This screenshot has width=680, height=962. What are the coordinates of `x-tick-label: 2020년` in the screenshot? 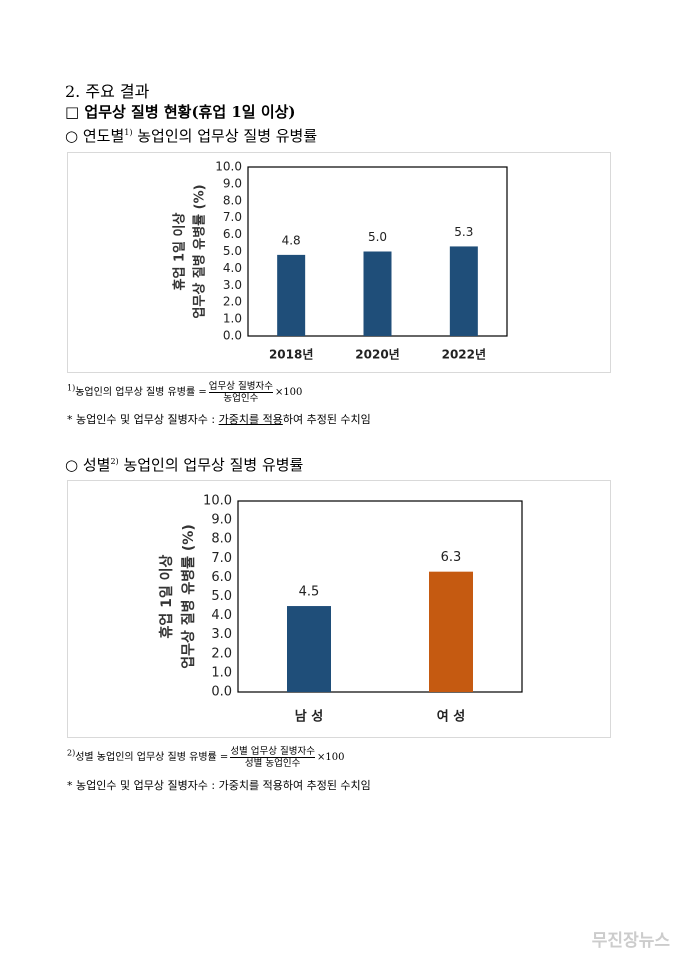 It's located at (377, 355).